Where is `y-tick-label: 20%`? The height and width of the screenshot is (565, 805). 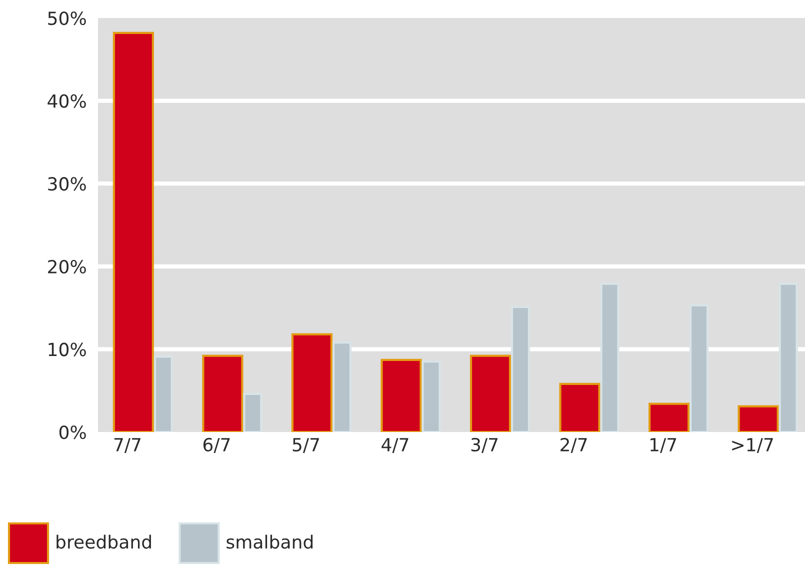 y-tick-label: 20% is located at coordinates (67, 267).